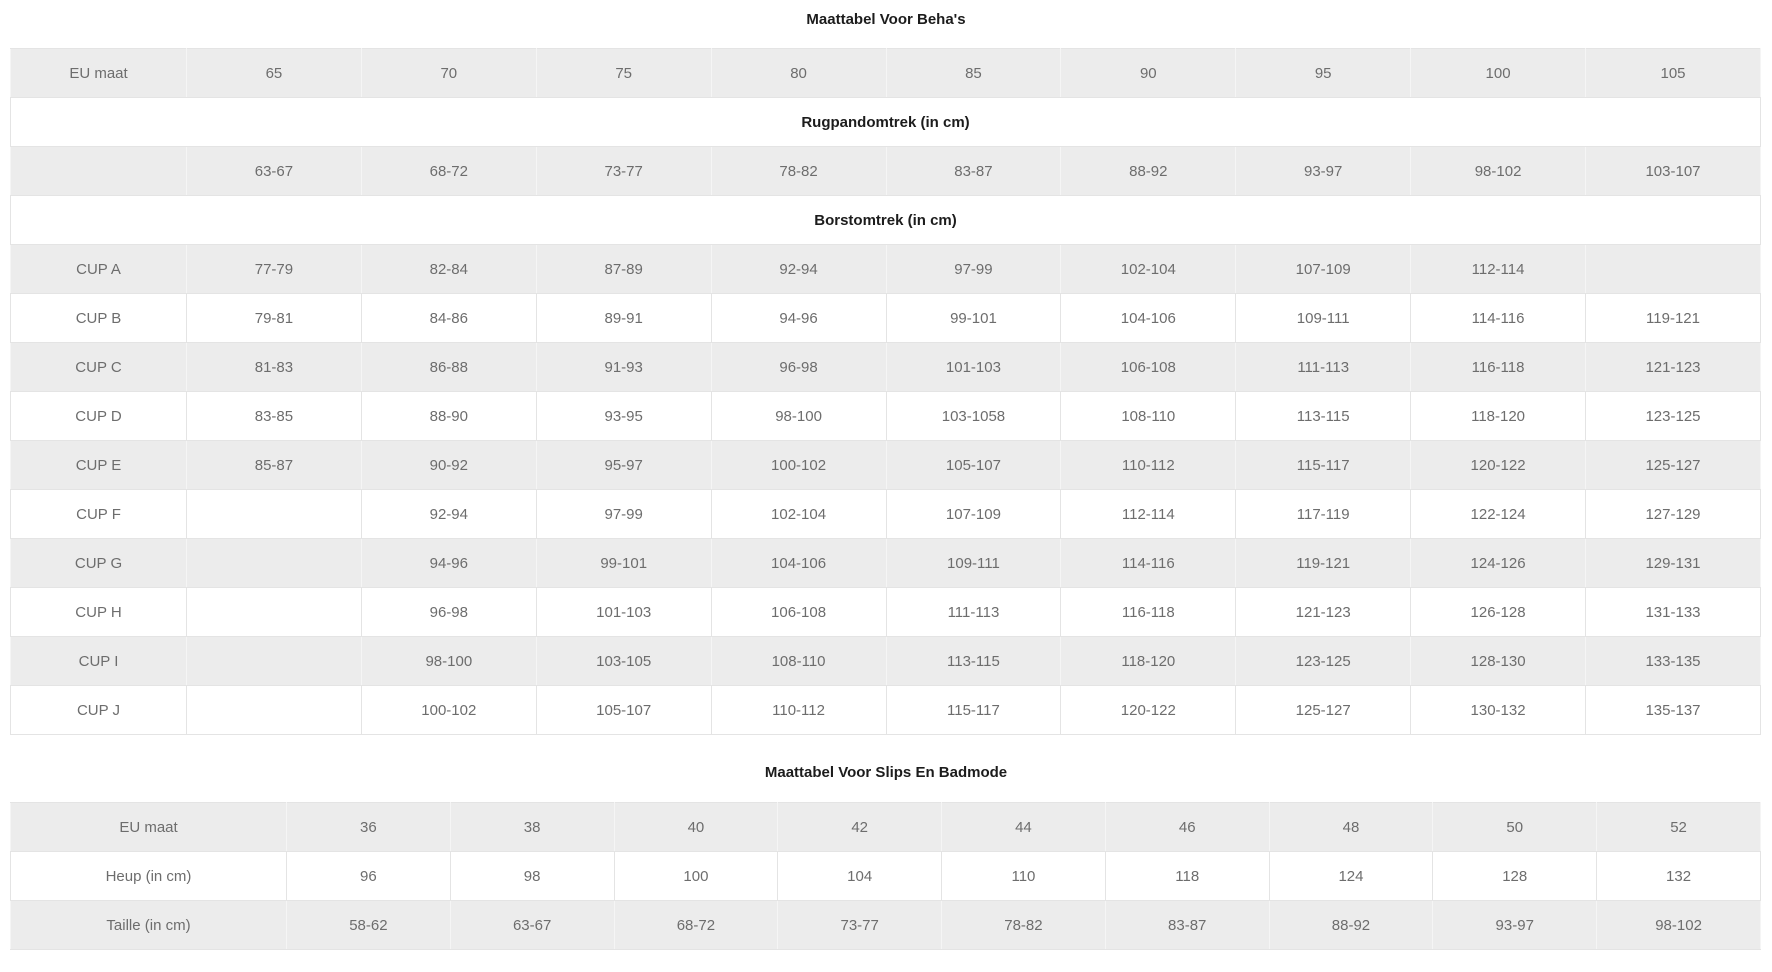 This screenshot has width=1772, height=972. What do you see at coordinates (973, 73) in the screenshot?
I see `data-cell: 85` at bounding box center [973, 73].